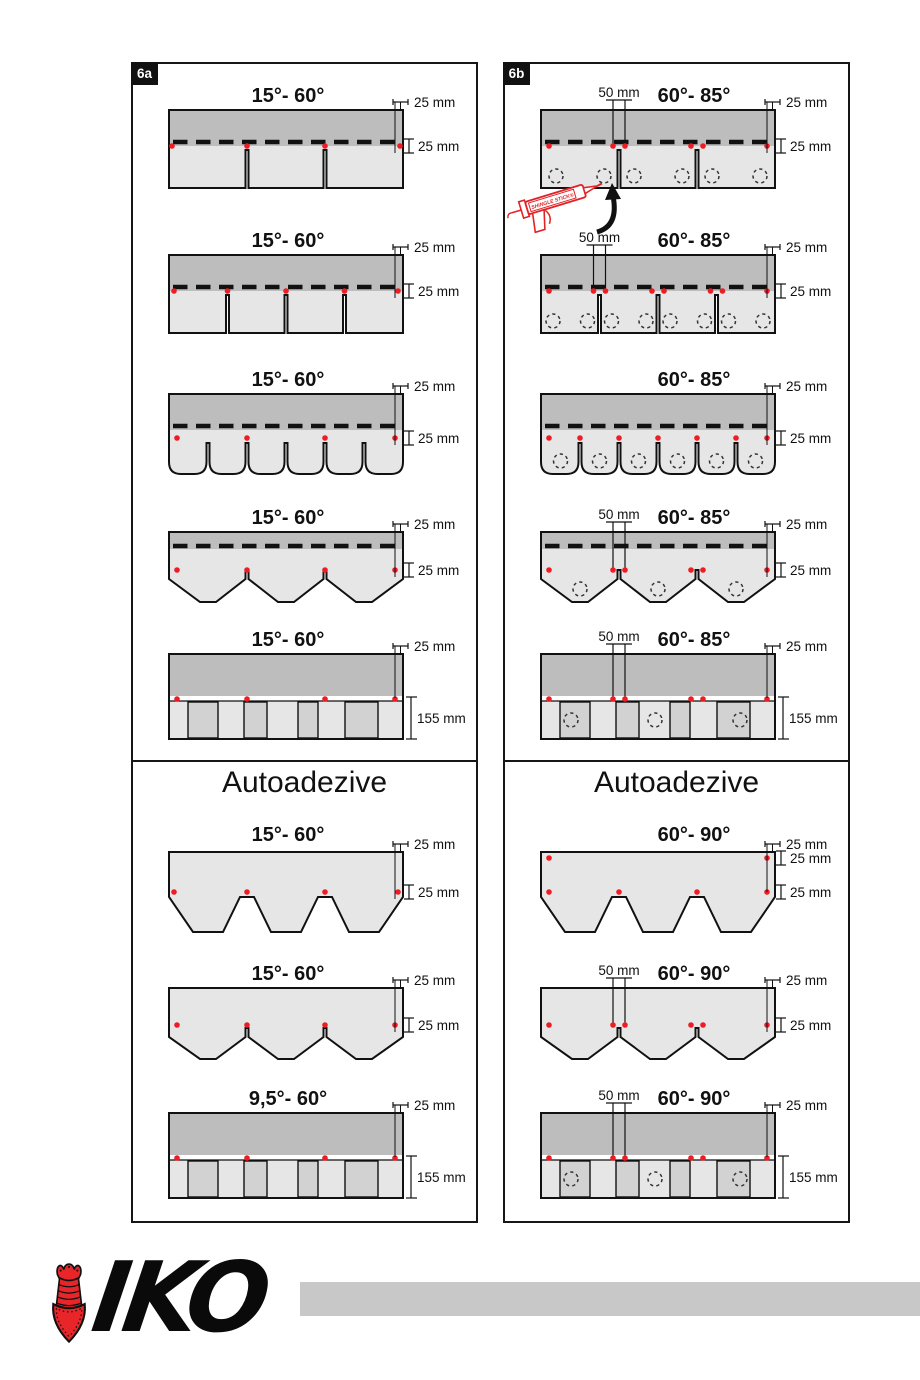 The image size is (920, 1380). I want to click on diagram-60-85--round6: 60°- 85° 25 mm 25 mm, so click(677, 429).